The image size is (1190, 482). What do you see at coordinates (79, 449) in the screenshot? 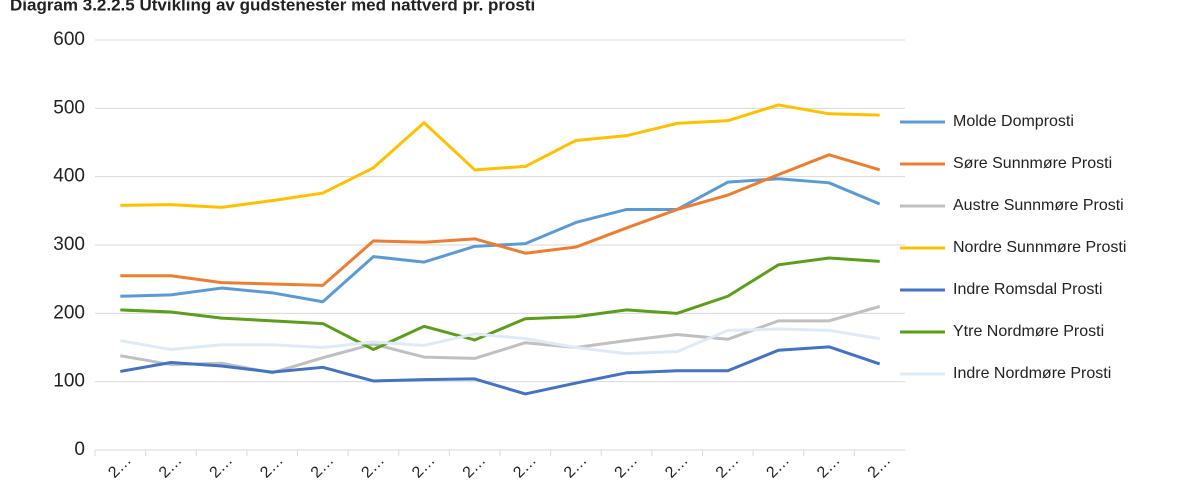
I see `y-tick-label: 0` at bounding box center [79, 449].